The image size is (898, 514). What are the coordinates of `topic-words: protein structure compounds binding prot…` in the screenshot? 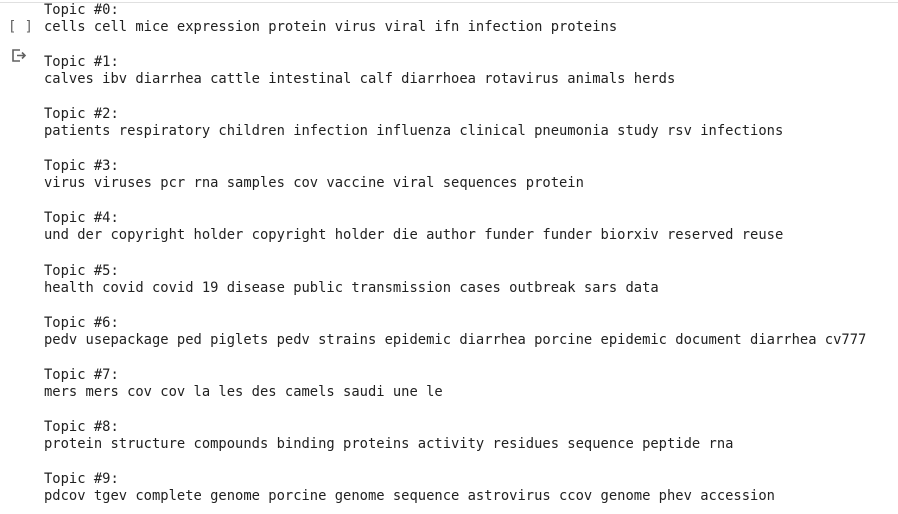 It's located at (389, 444).